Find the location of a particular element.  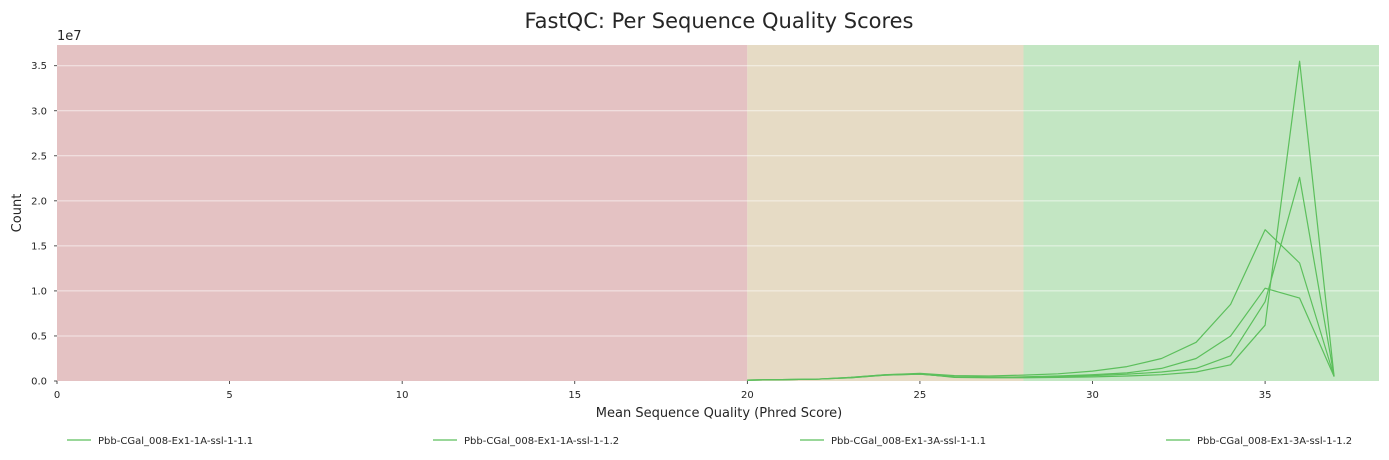

y-tick-label-1: 0.5 is located at coordinates (39, 336).